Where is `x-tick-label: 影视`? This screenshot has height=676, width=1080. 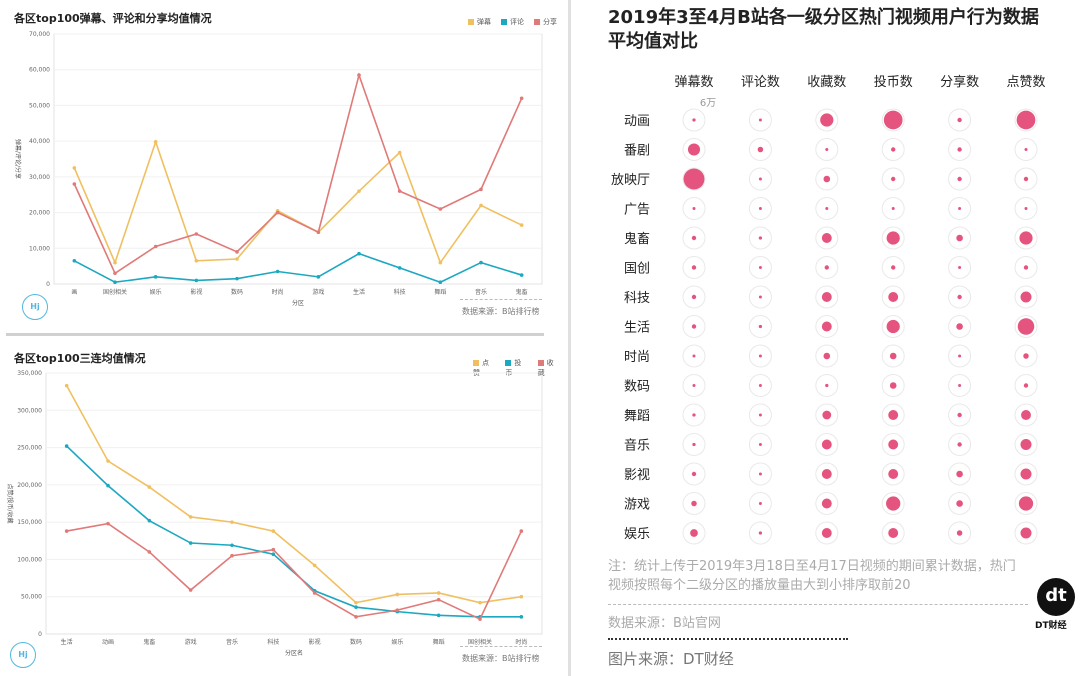 x-tick-label: 影视 is located at coordinates (196, 292).